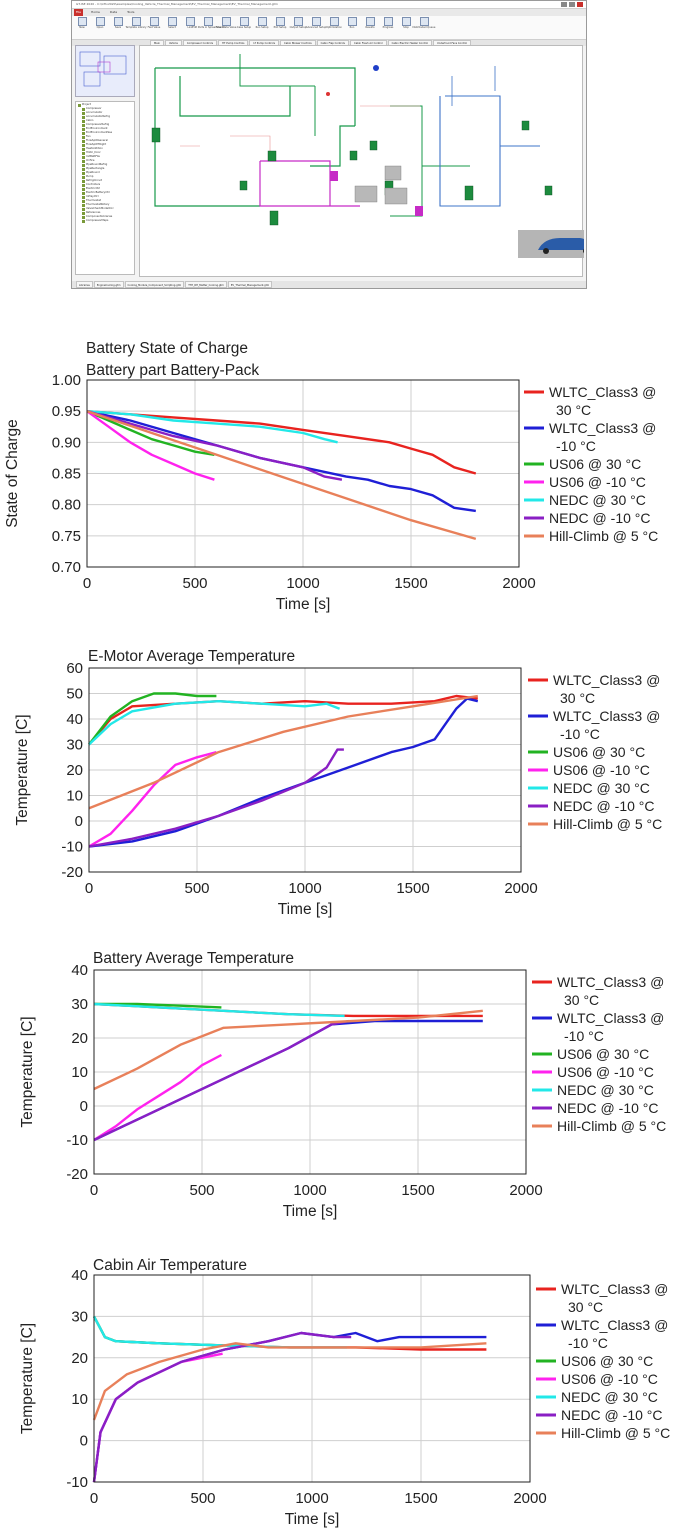  What do you see at coordinates (601, 788) in the screenshot?
I see `legend-label: NEDC @ 30 °C` at bounding box center [601, 788].